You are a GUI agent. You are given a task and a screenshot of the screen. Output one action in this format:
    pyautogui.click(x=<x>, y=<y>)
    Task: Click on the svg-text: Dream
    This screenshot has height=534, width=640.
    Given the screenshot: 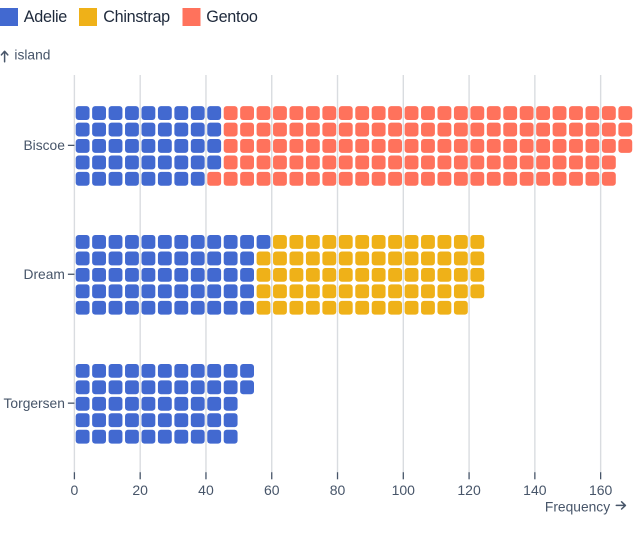 What is the action you would take?
    pyautogui.click(x=43, y=274)
    